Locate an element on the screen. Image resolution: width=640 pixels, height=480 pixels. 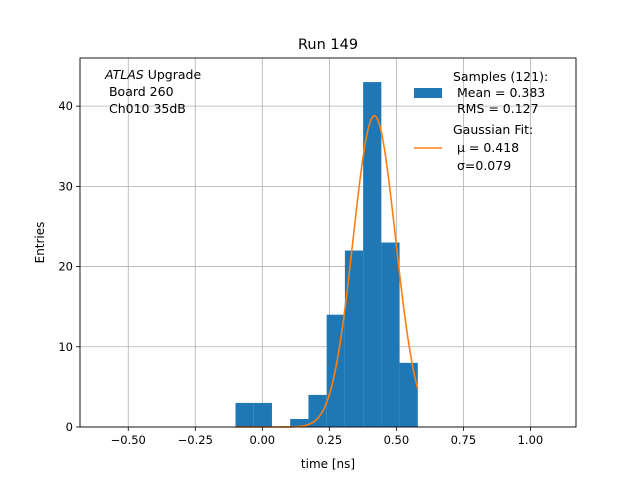
y-tick-label: 40 is located at coordinates (65, 106).